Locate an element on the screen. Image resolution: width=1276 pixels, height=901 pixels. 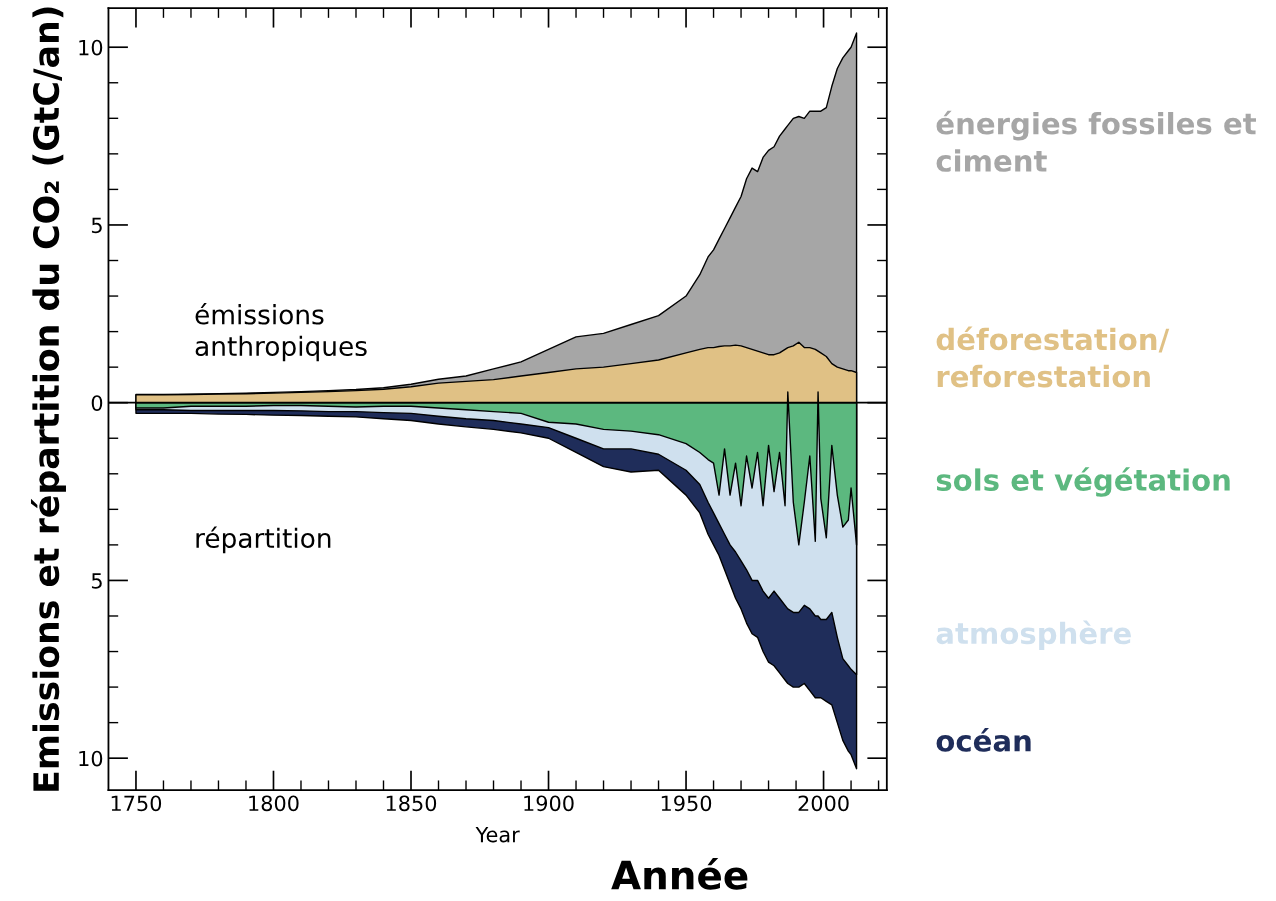
legend-label: sols et végétation is located at coordinates (1083, 482).